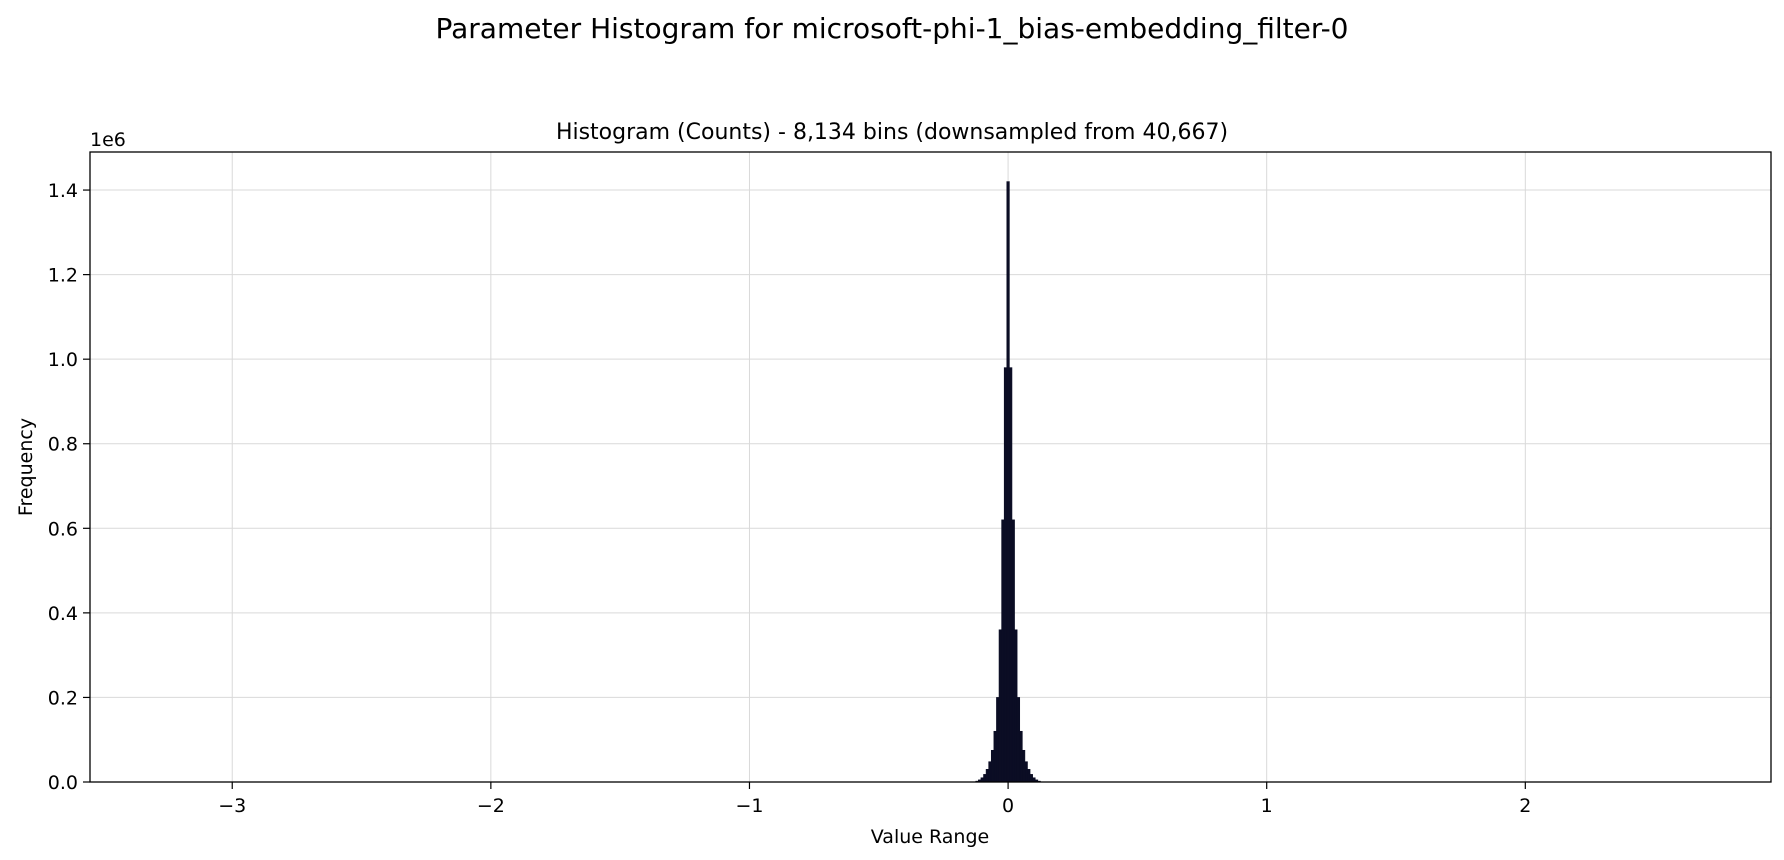 The image size is (1784, 860). Describe the element at coordinates (63, 529) in the screenshot. I see `y-tick-label: 0.6` at that location.